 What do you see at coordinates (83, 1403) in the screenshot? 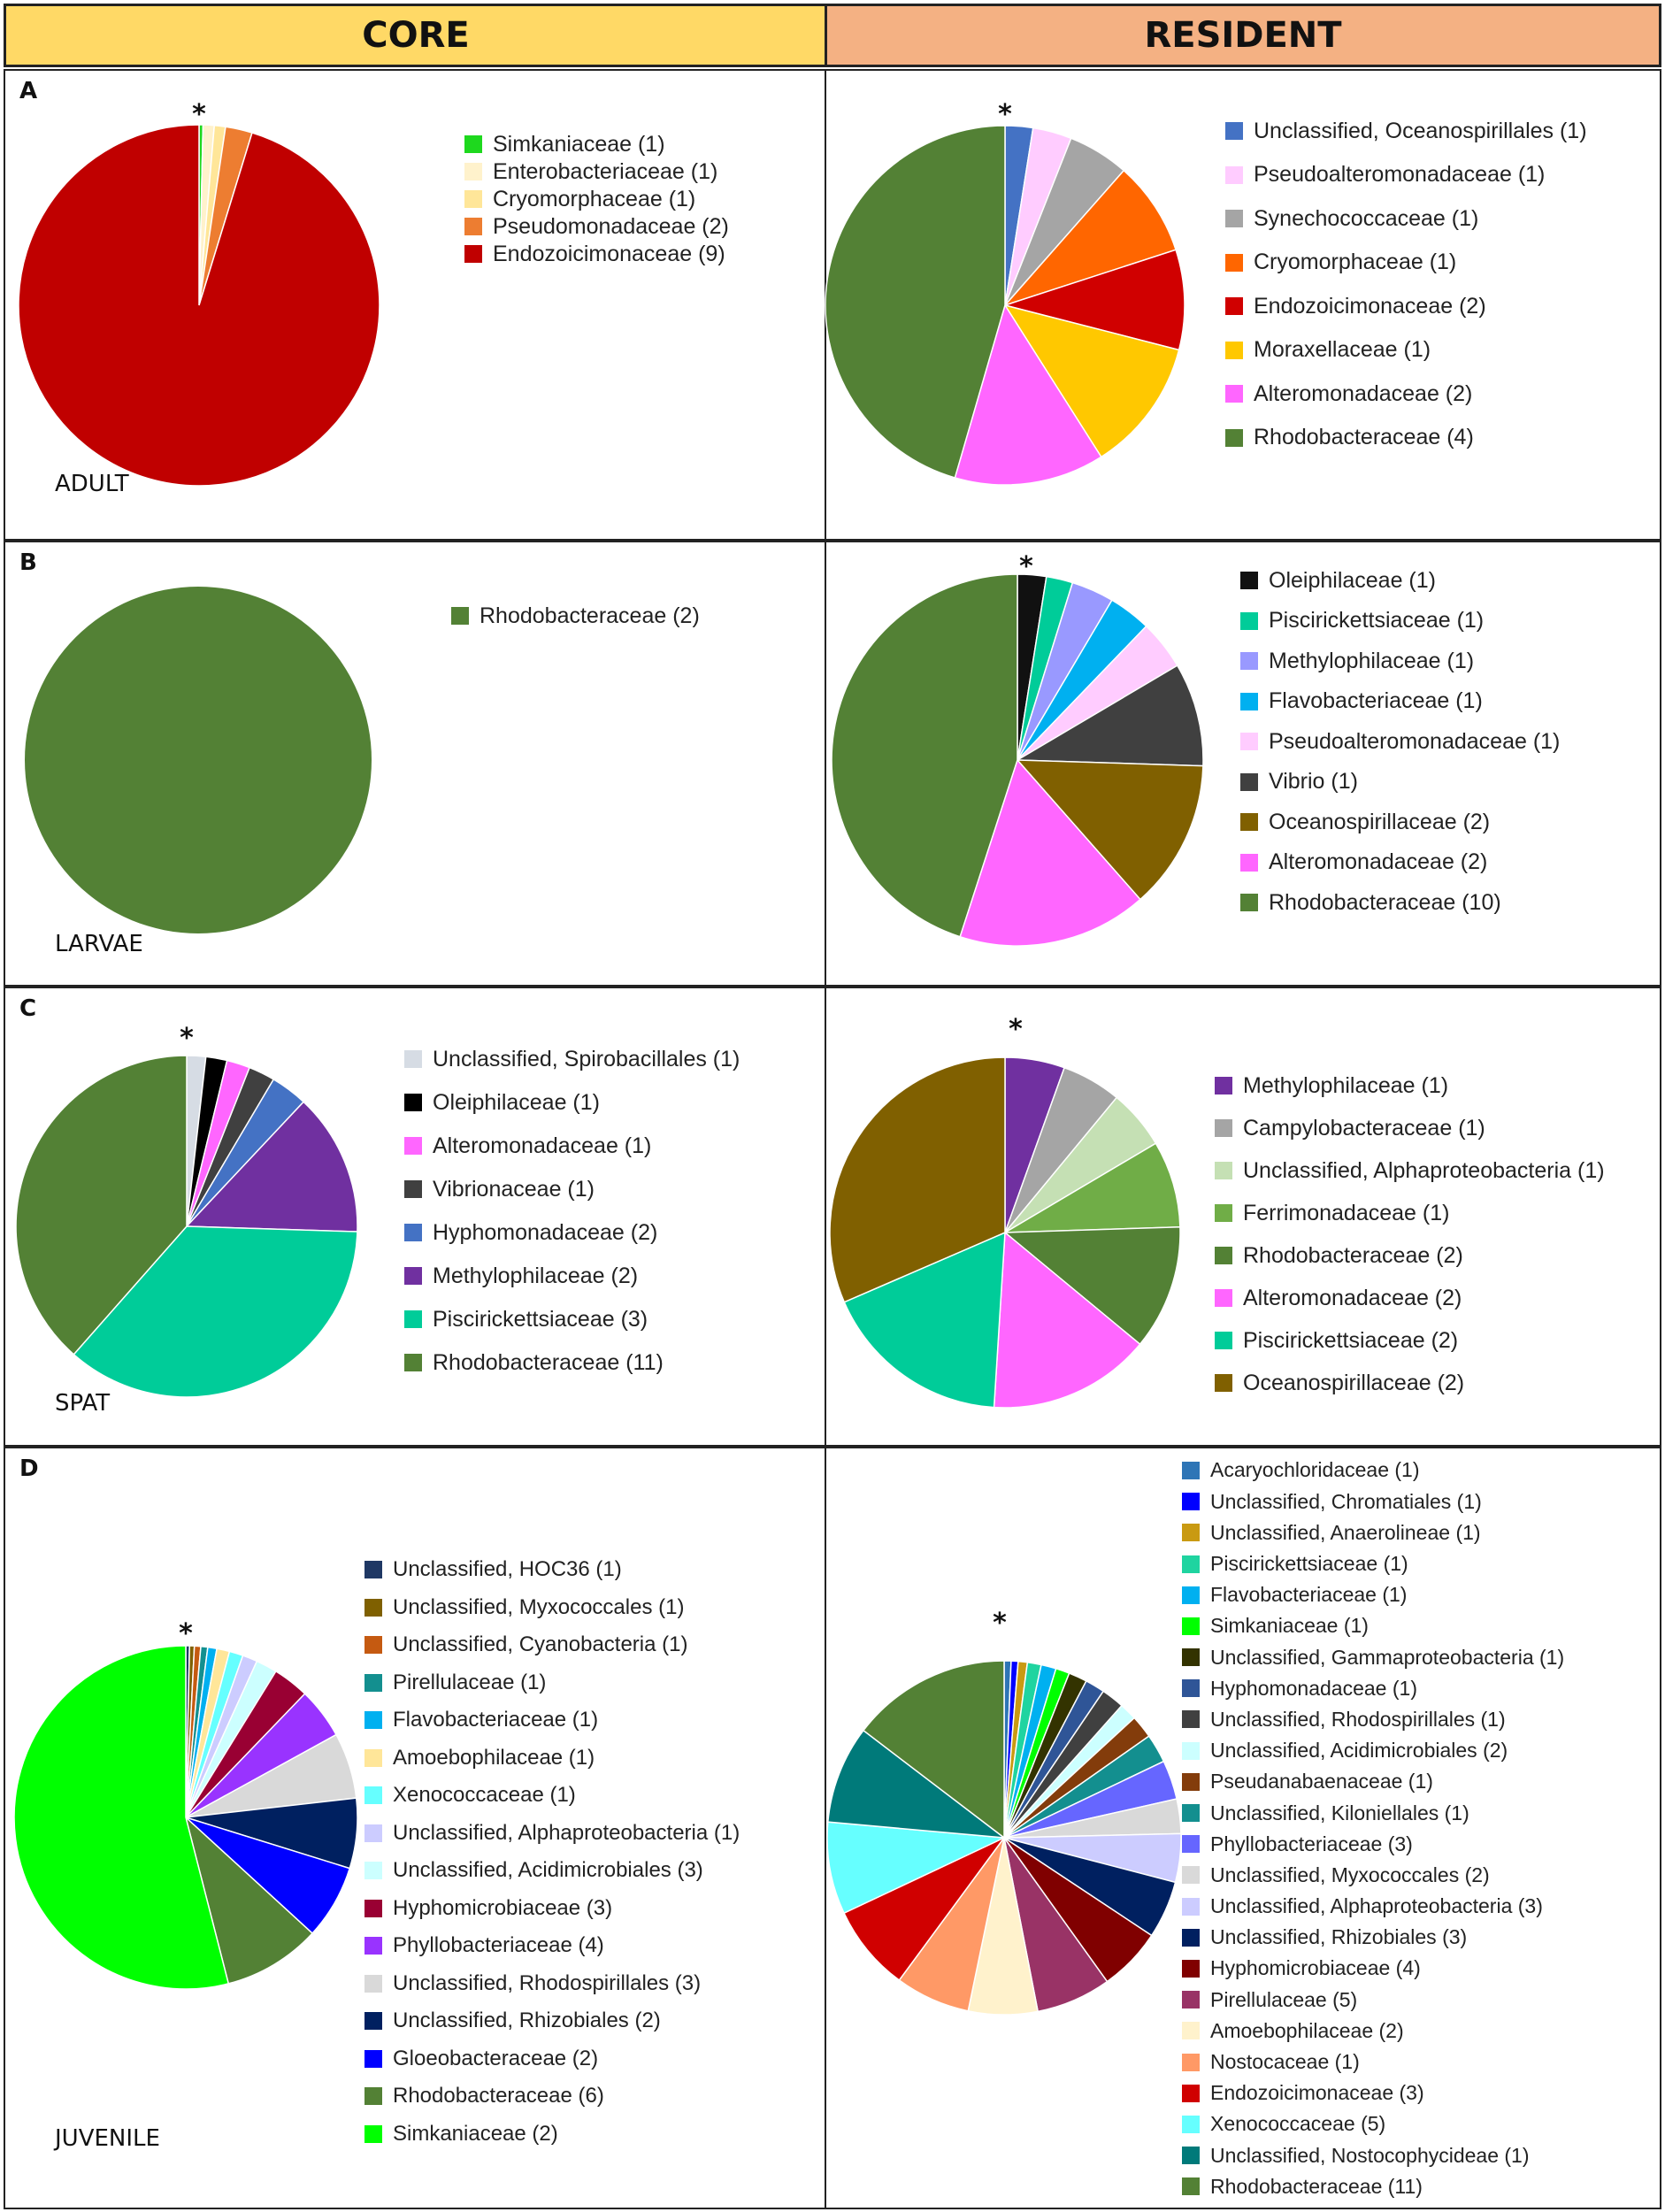
I see `stage-label: SPAT` at bounding box center [83, 1403].